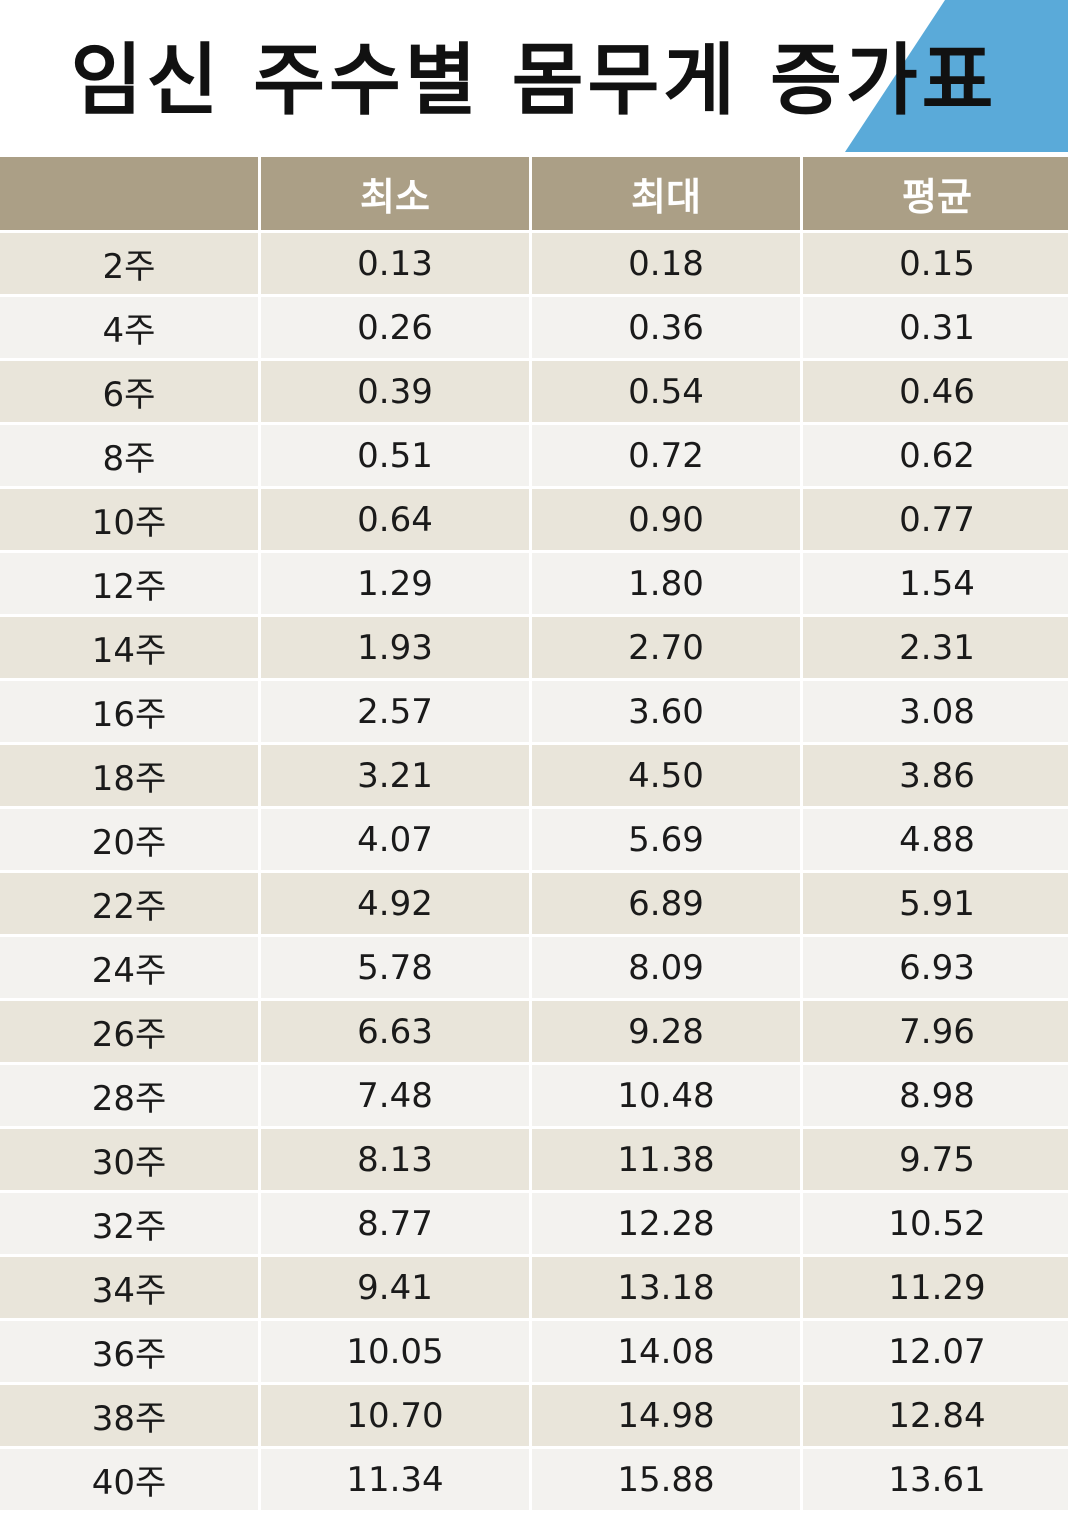 This screenshot has height=1513, width=1068. Describe the element at coordinates (935, 1351) in the screenshot. I see `weight-cell: 12.07` at that location.